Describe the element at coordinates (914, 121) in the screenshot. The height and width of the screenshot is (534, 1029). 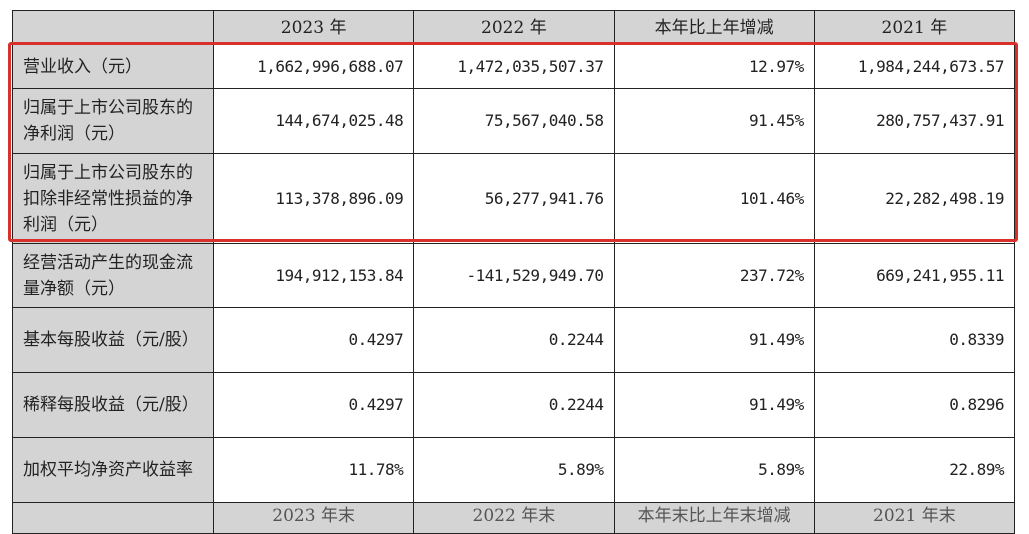
I see `cell: 280,757,437.91` at that location.